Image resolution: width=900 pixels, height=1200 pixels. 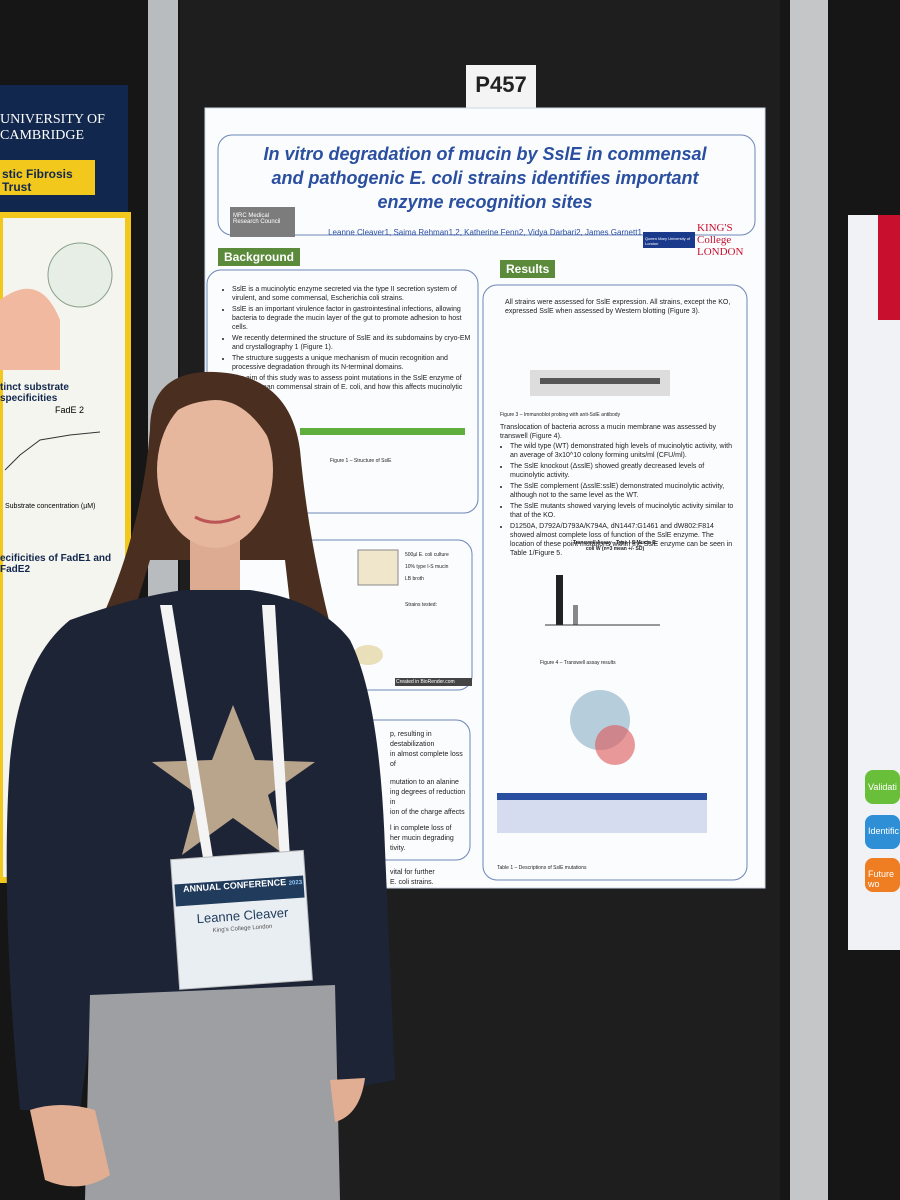 I want to click on mrc-logo-text: MRC Medical Research Council, so click(x=257, y=219).